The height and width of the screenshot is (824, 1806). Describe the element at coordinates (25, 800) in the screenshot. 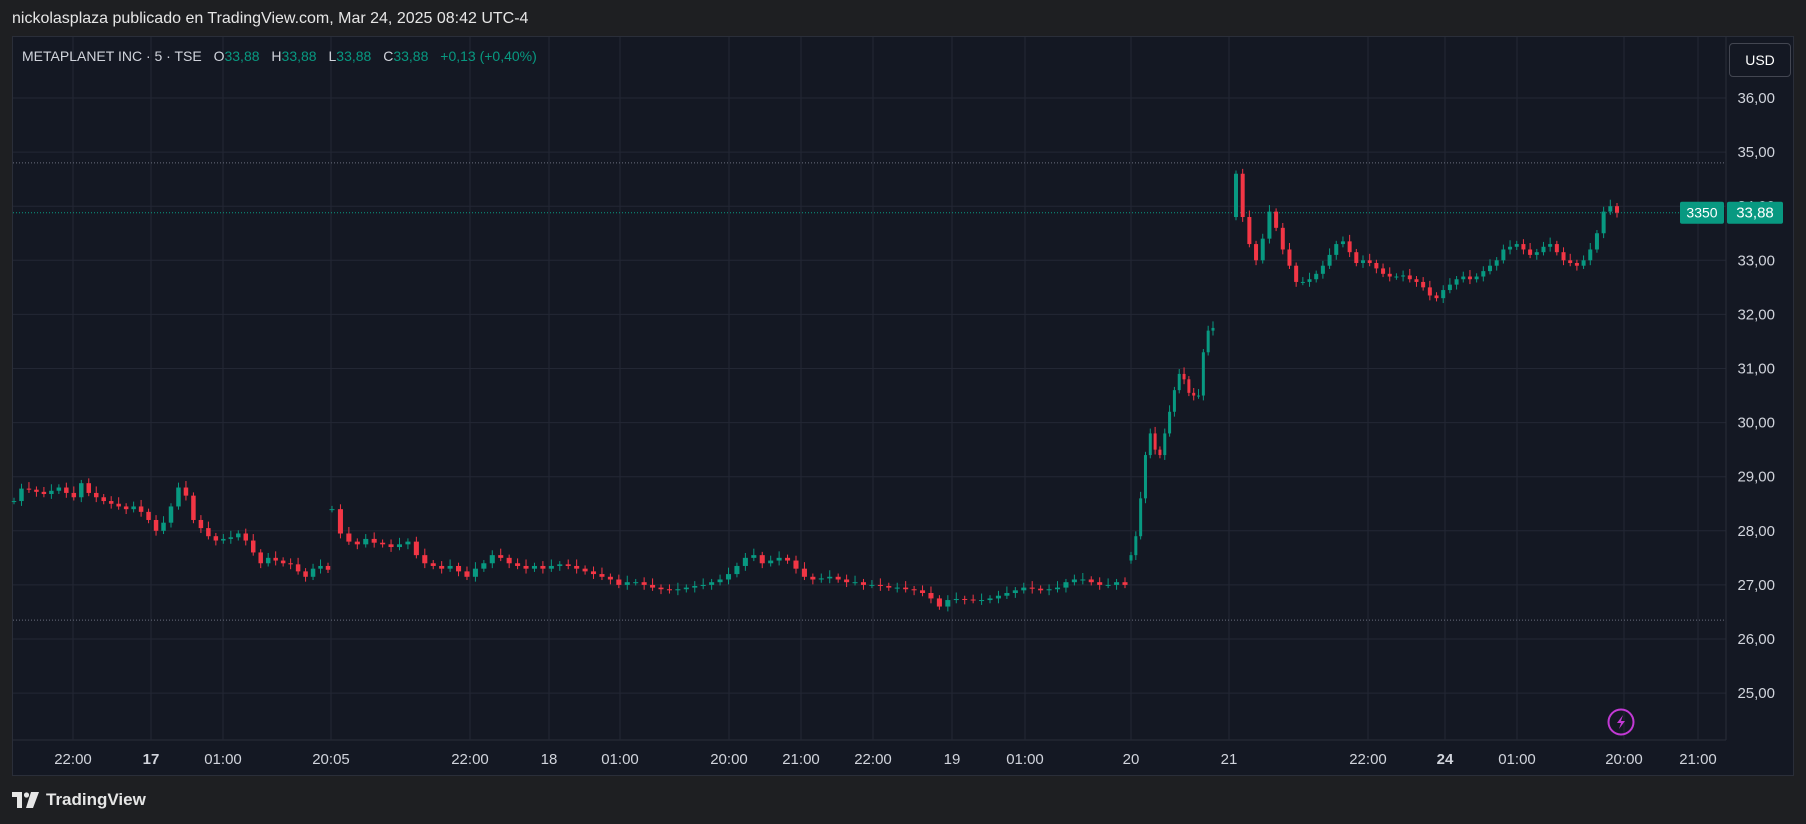

I see `tradingview-logo-icon` at that location.